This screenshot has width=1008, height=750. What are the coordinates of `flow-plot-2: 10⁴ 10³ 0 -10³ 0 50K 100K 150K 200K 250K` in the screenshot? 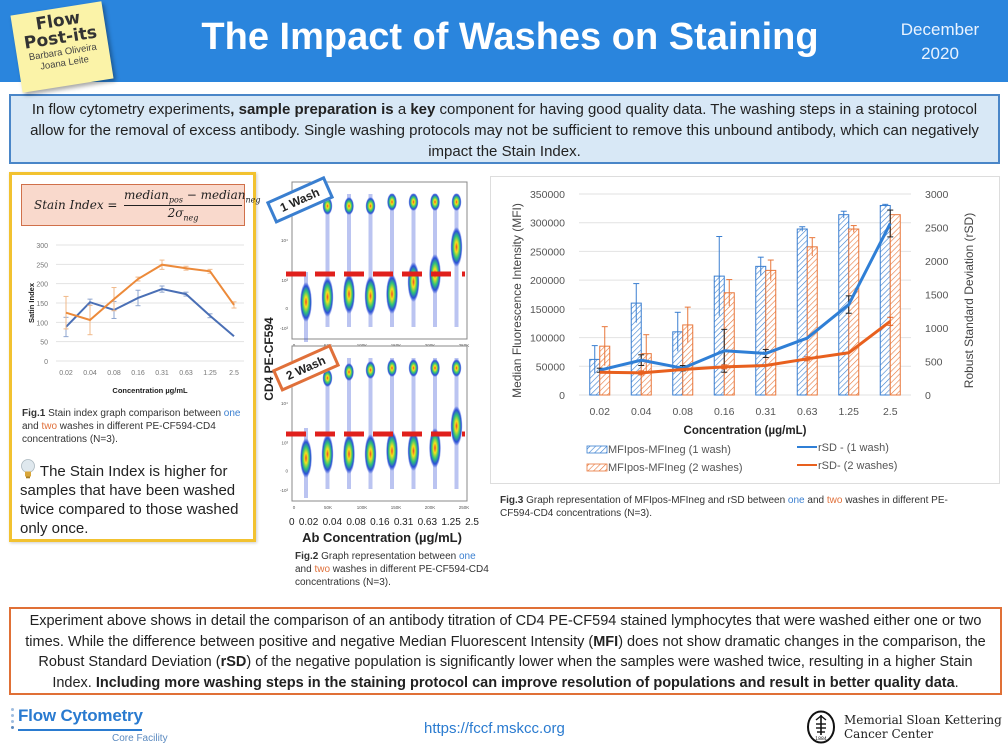 It's located at (375, 427).